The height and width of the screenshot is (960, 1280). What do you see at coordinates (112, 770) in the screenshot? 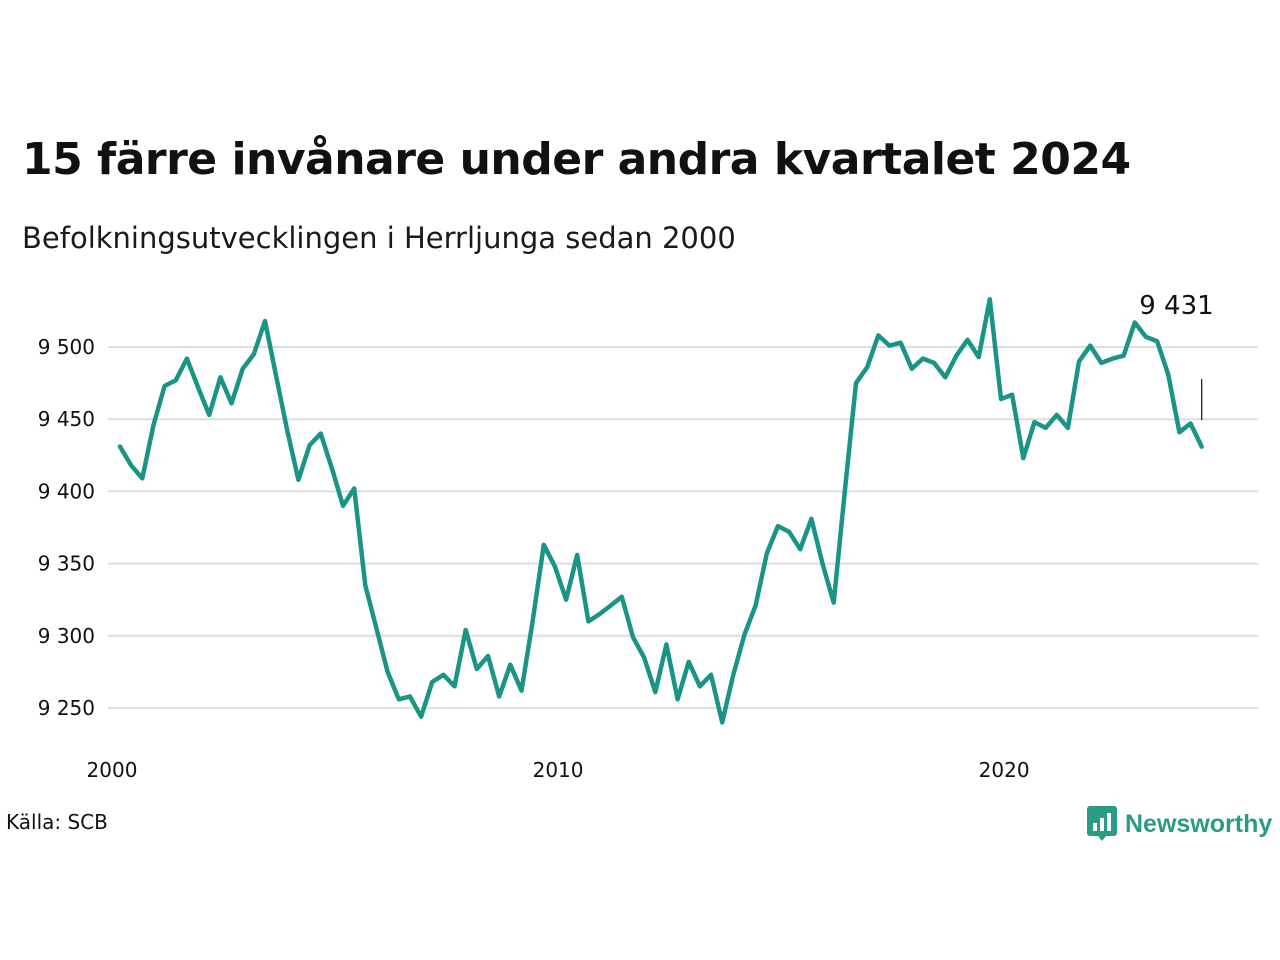
I see `x-tick-label: 2000` at bounding box center [112, 770].